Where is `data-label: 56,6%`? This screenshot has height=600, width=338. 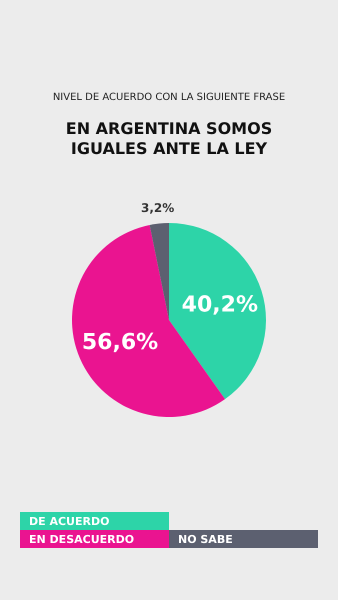 data-label: 56,6% is located at coordinates (120, 342).